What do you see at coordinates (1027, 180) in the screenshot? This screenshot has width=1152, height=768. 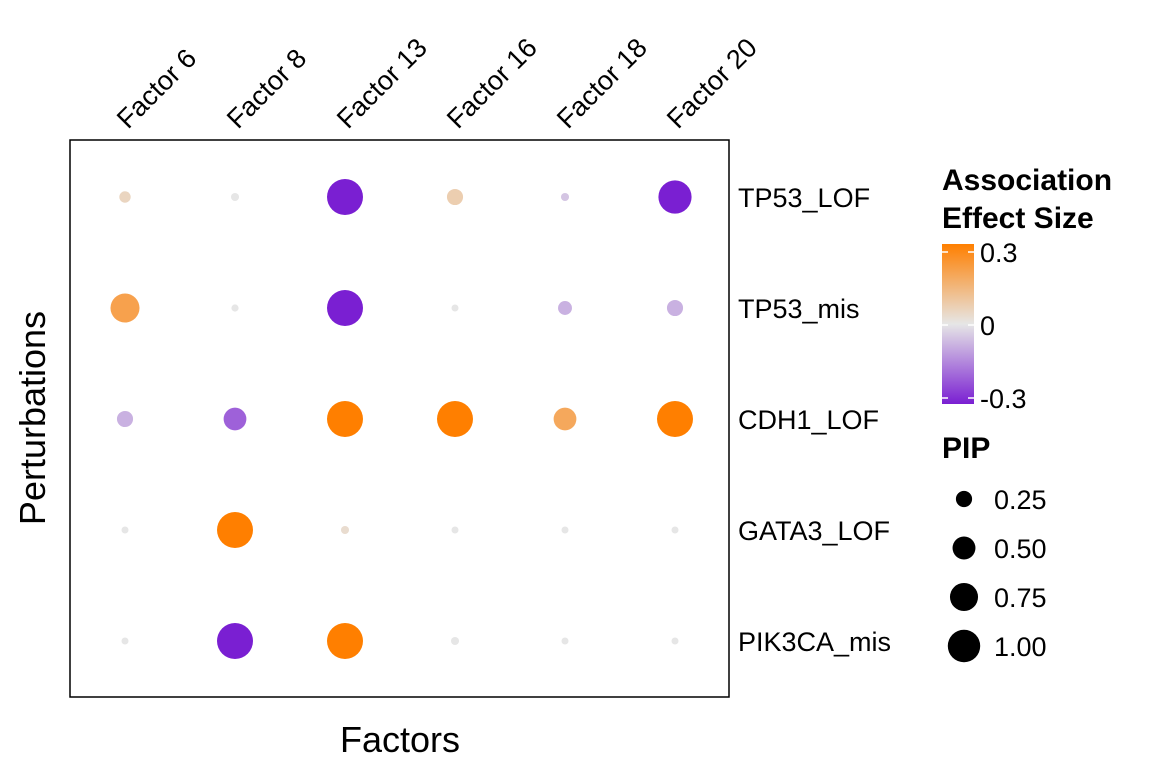 I see `color-legend-title-line1: Association` at bounding box center [1027, 180].